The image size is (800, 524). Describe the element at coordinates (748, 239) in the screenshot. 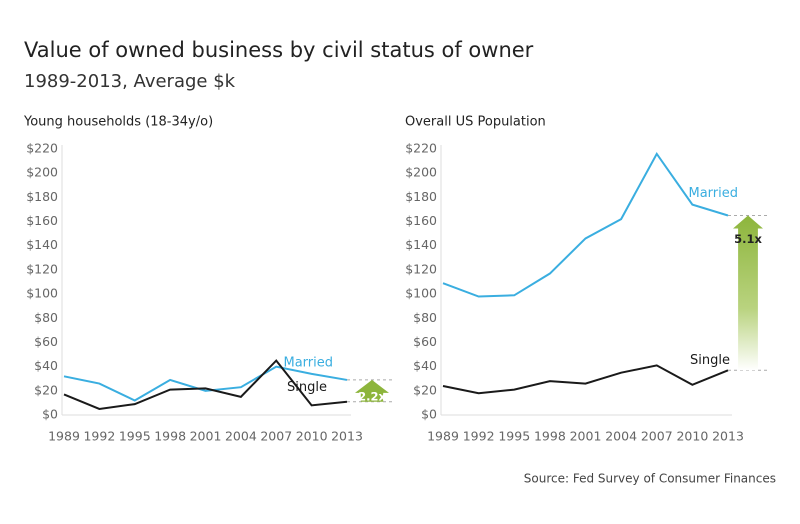

I see `ratio-label: 5.1x` at that location.